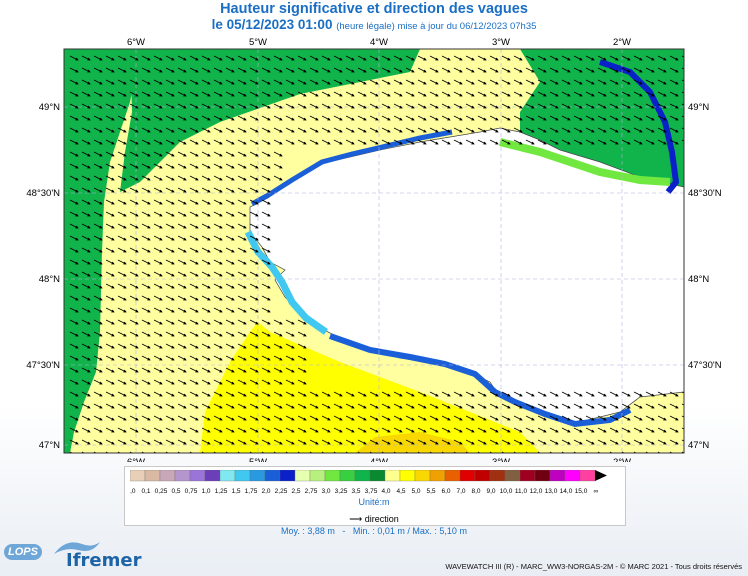 Image resolution: width=748 pixels, height=576 pixels. What do you see at coordinates (596, 491) in the screenshot?
I see `legend-tick-label: ∞` at bounding box center [596, 491].